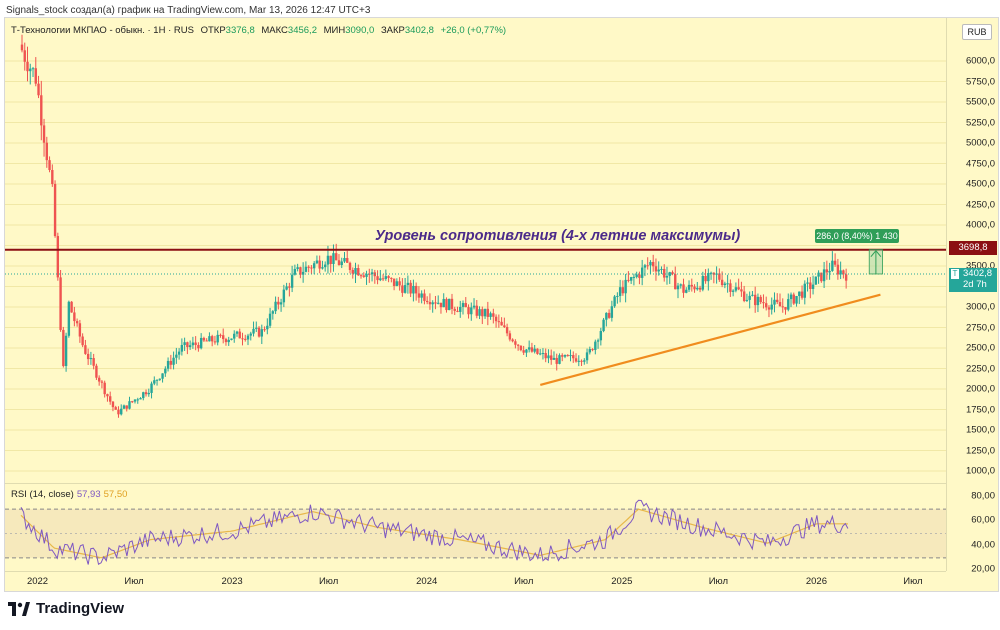 This screenshot has height=630, width=1000. Describe the element at coordinates (42, 494) in the screenshot. I see `rsi-title: RSI (14, close)` at that location.